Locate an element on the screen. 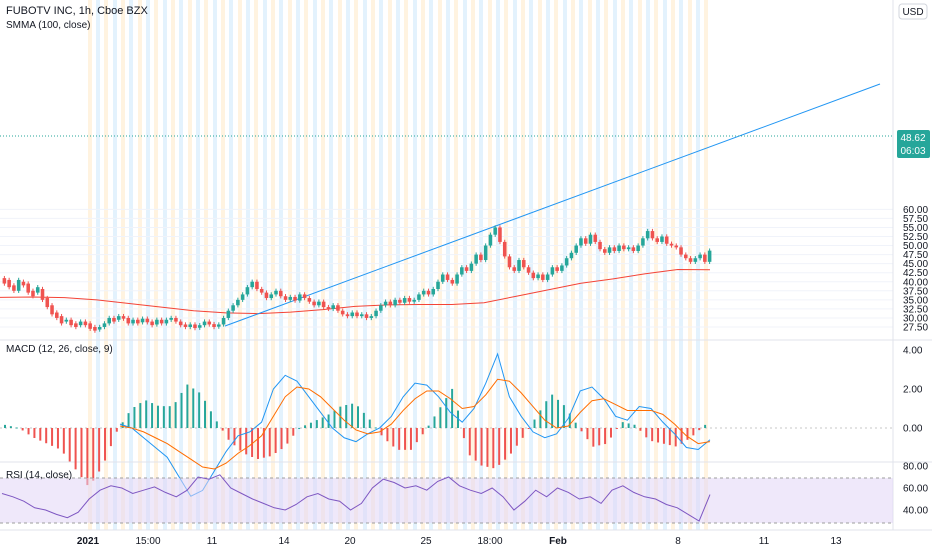 Image resolution: width=932 pixels, height=555 pixels. macd-tick-label: 0.00 is located at coordinates (913, 429).